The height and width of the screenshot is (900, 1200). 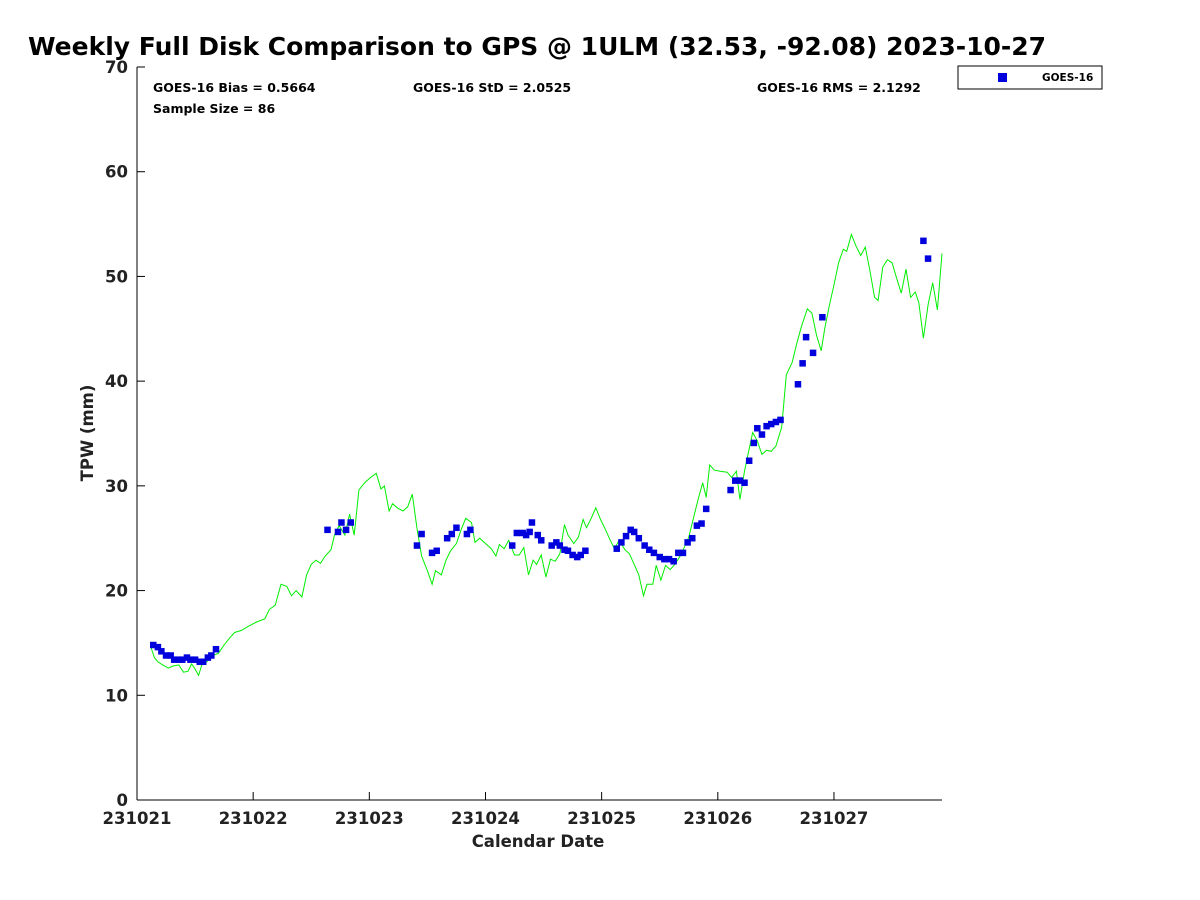 What do you see at coordinates (369, 818) in the screenshot?
I see `x-tick-label: 231023` at bounding box center [369, 818].